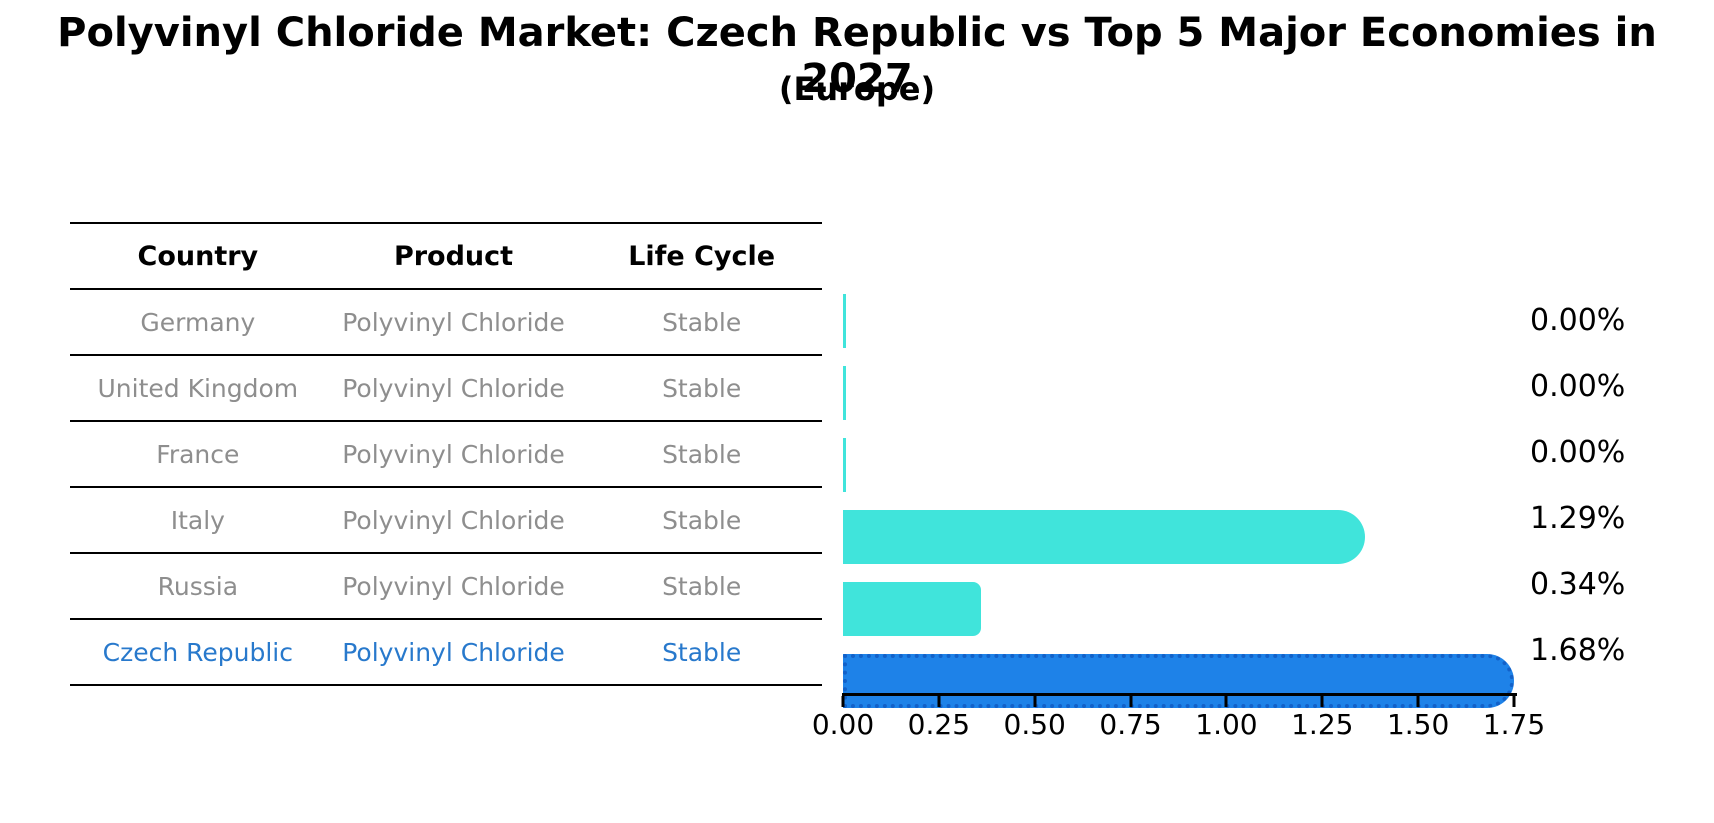  I want to click on table-row: United Kingdom Polyvinyl Chloride Stable, so click(446, 389).